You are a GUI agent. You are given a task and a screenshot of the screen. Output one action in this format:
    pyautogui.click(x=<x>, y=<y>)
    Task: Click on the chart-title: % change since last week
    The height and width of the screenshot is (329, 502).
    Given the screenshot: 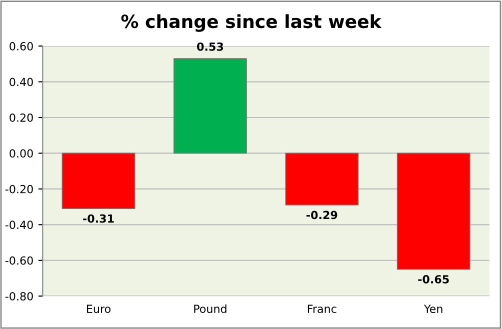 What is the action you would take?
    pyautogui.click(x=251, y=23)
    